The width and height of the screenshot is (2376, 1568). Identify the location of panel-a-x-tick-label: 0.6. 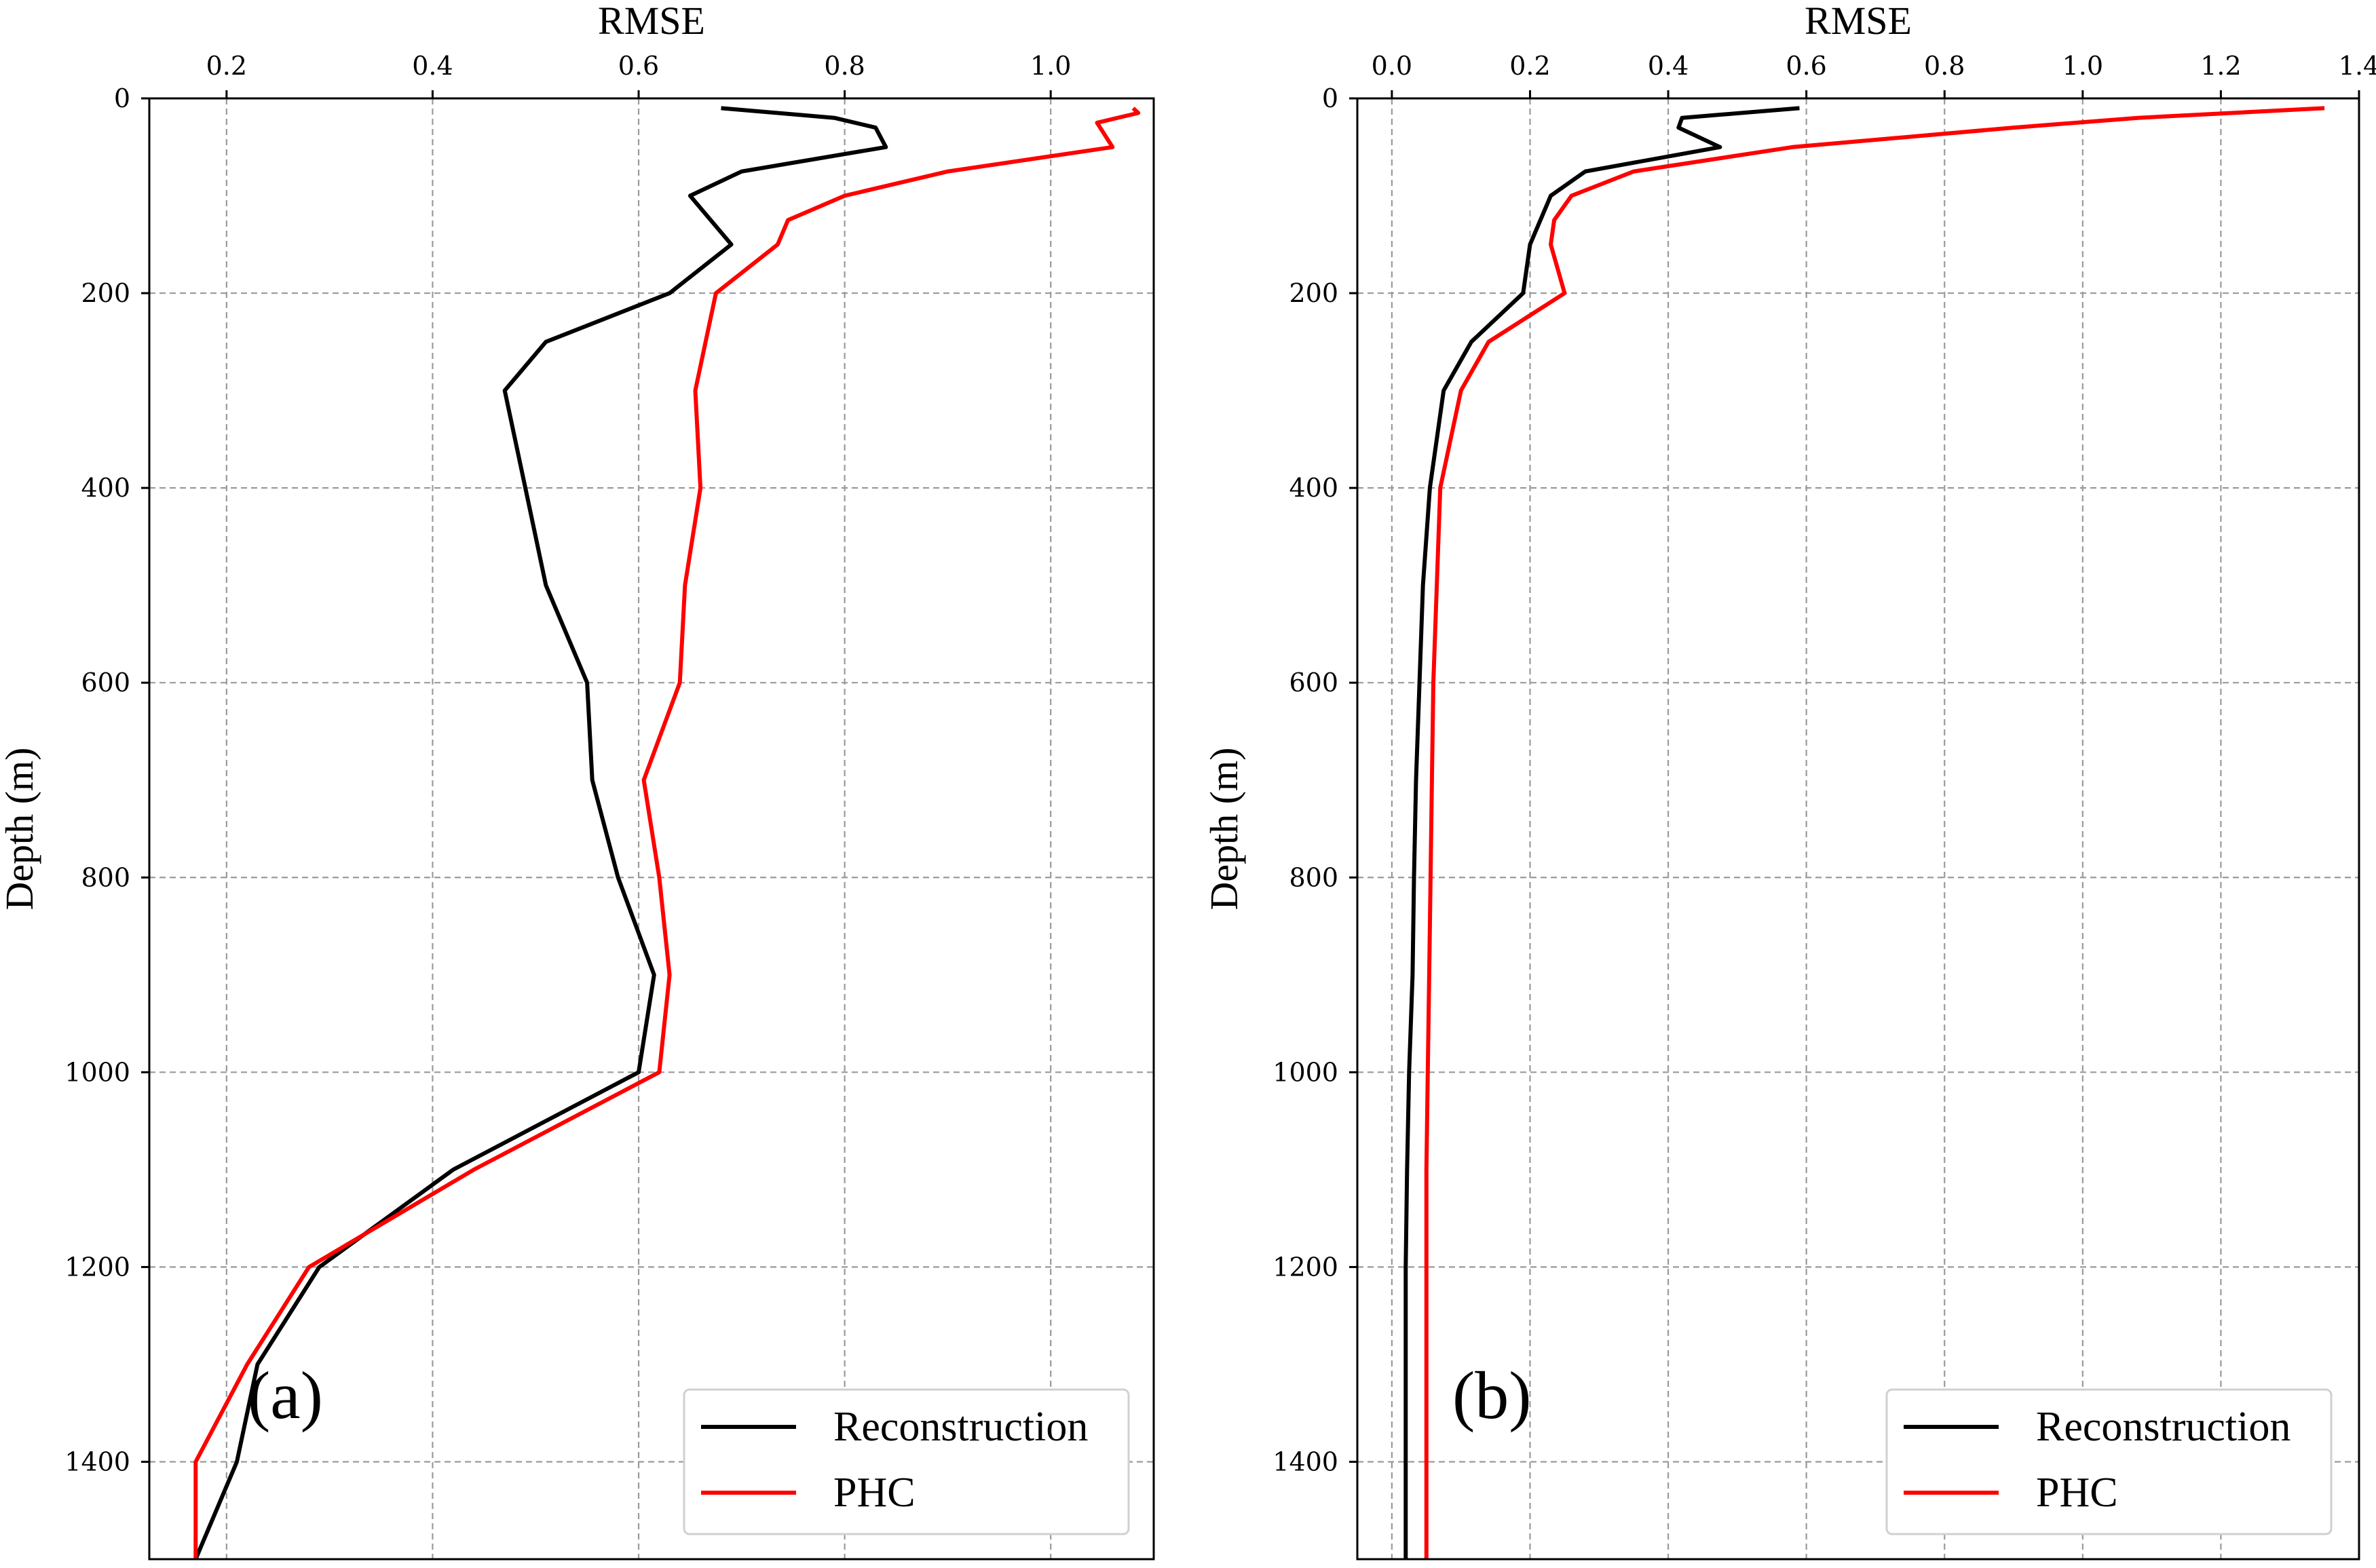
(638, 66).